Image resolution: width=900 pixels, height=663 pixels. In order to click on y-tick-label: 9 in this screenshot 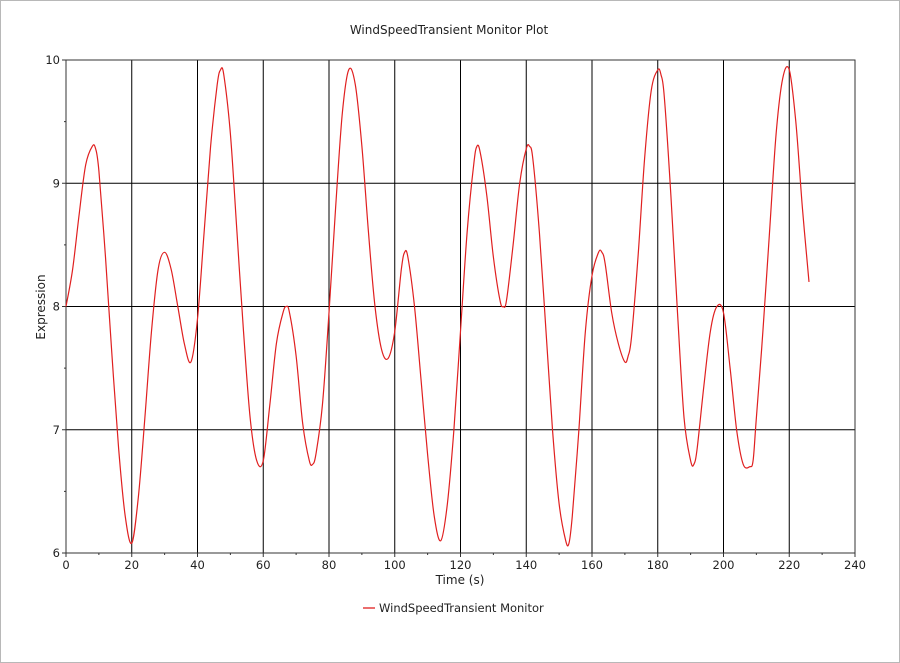, I will do `click(56, 183)`.